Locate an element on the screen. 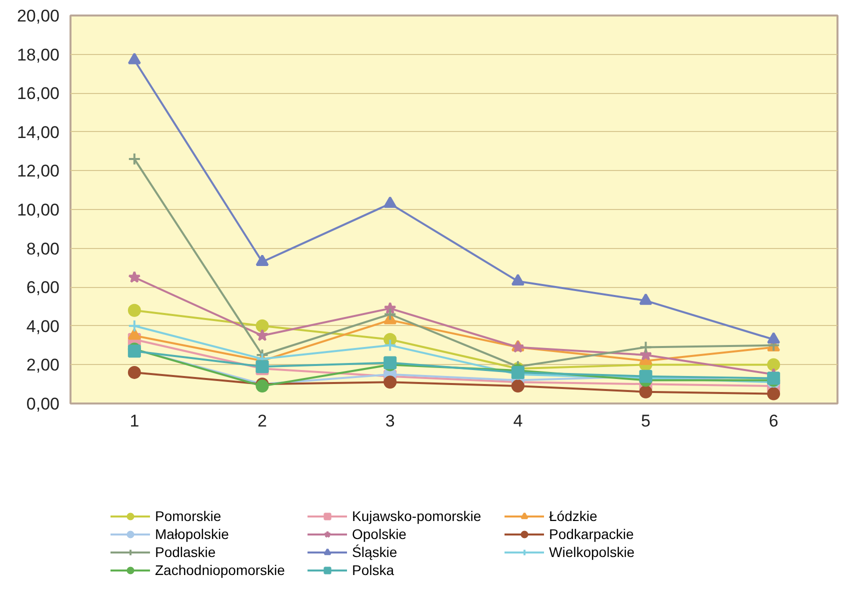  x-tick-label: 5 is located at coordinates (645, 421).